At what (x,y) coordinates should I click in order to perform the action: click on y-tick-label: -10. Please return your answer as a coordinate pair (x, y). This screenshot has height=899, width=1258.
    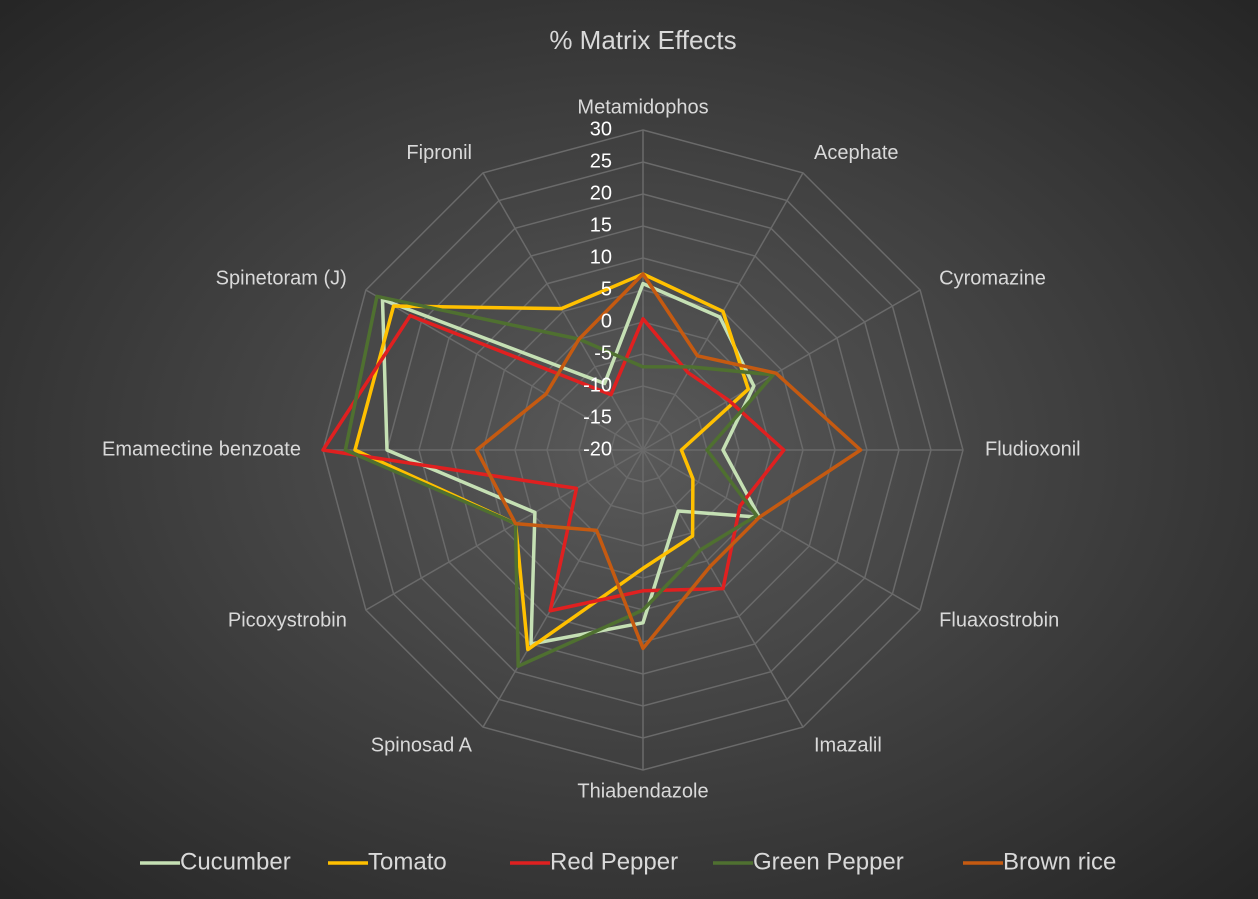
    Looking at the image, I should click on (597, 385).